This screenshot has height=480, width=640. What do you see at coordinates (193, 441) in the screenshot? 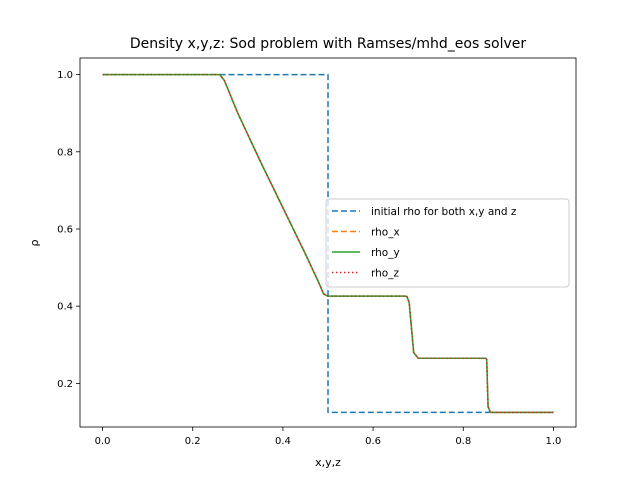
I see `x-tick-label: 0.2` at bounding box center [193, 441].